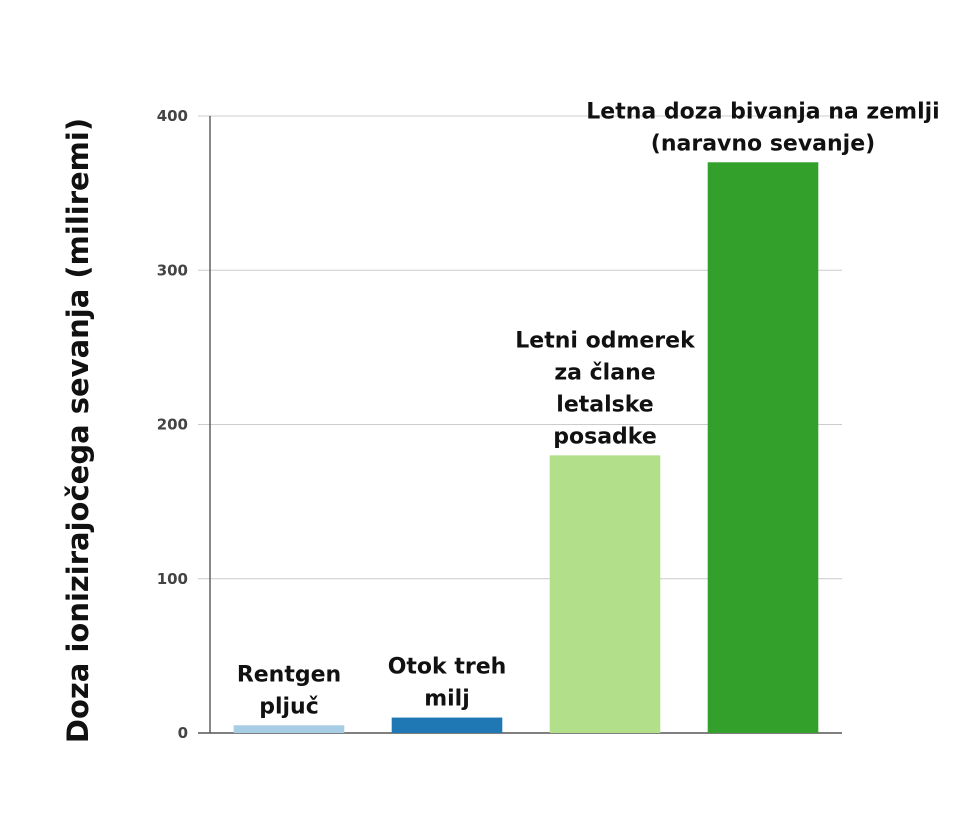  What do you see at coordinates (172, 270) in the screenshot?
I see `y-tick-label-3: 300` at bounding box center [172, 270].